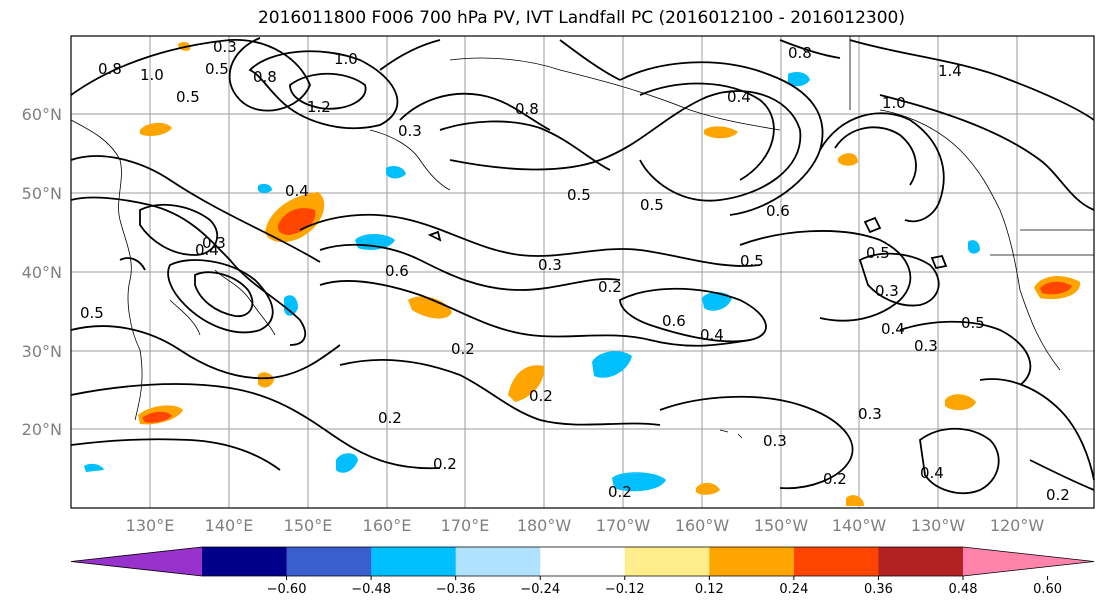  I want to click on lat-label: 30°N, so click(42, 351).